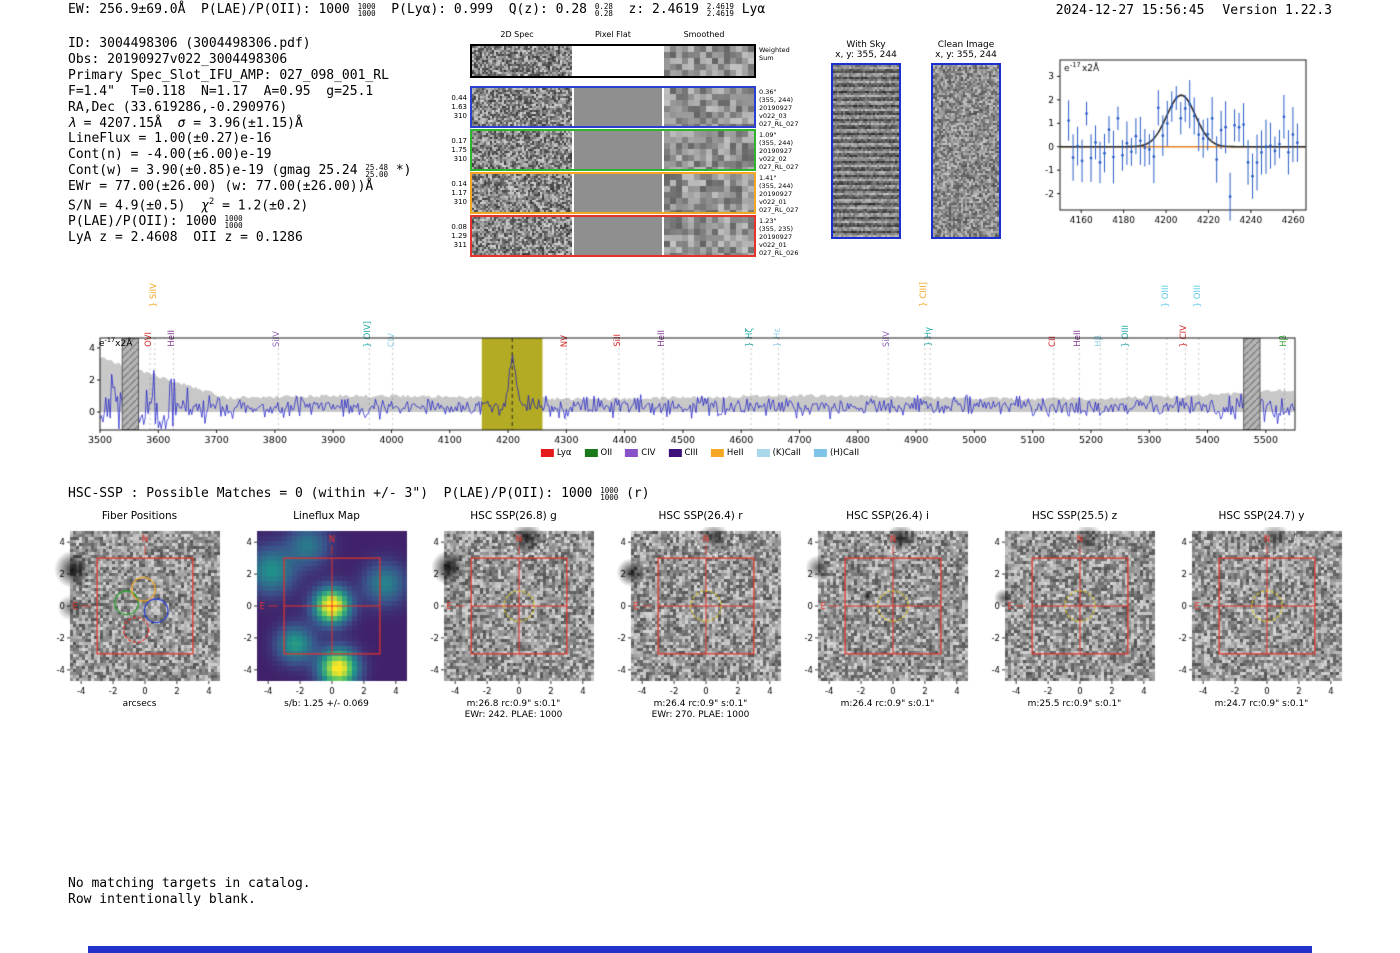 The image size is (1400, 953). I want to click on panel-xlabel2: EWr: 242. PLAE: 1000, so click(513, 715).